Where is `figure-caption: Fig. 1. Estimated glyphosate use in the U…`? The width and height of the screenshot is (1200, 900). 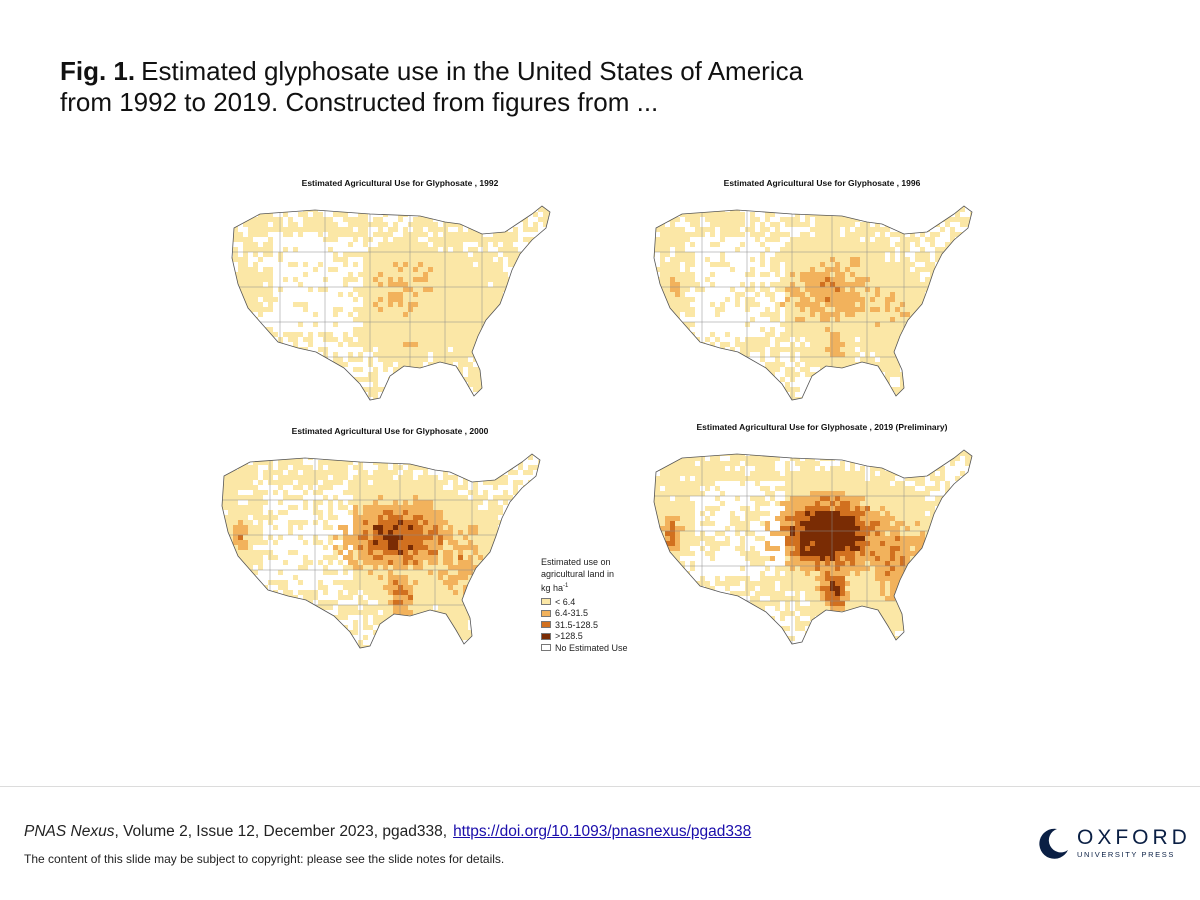
figure-caption: Fig. 1. Estimated glyphosate use in the U… is located at coordinates (460, 87).